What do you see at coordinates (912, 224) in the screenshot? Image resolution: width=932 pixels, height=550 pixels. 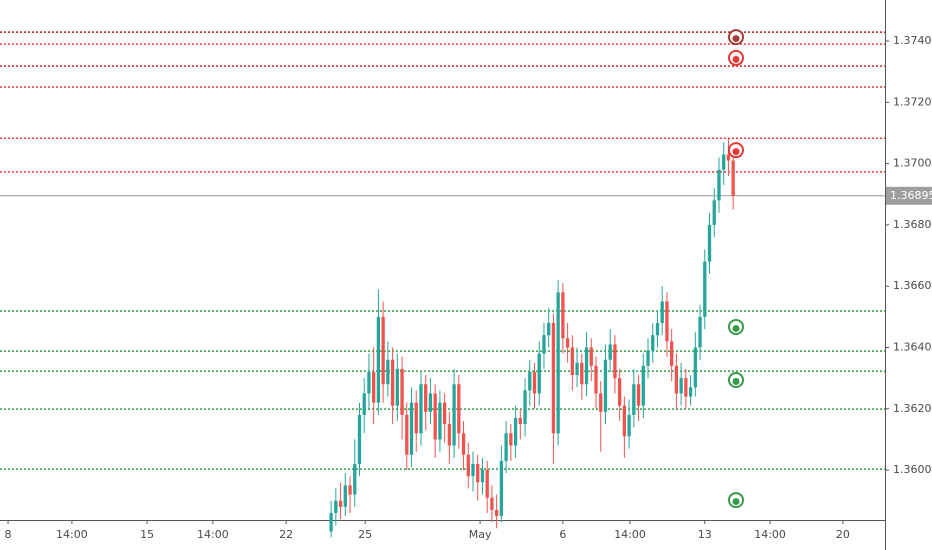 I see `y-tick-label: 1.36800` at bounding box center [912, 224].